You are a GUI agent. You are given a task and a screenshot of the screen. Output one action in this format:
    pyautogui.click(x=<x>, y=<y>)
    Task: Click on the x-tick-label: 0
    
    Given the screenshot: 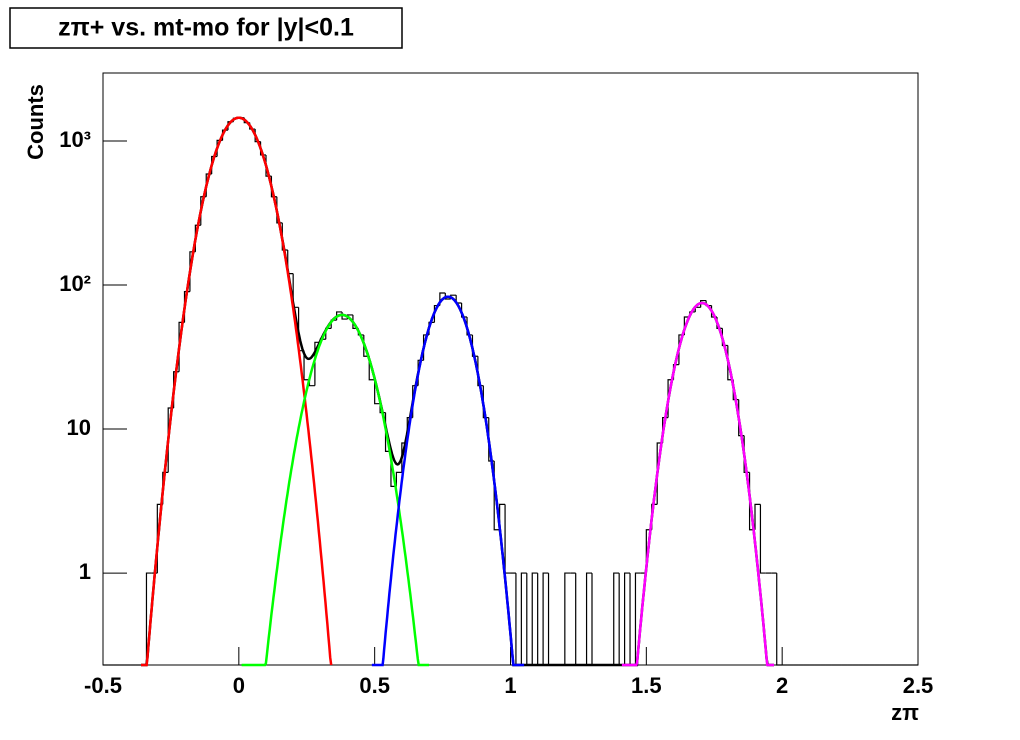 What is the action you would take?
    pyautogui.click(x=239, y=685)
    